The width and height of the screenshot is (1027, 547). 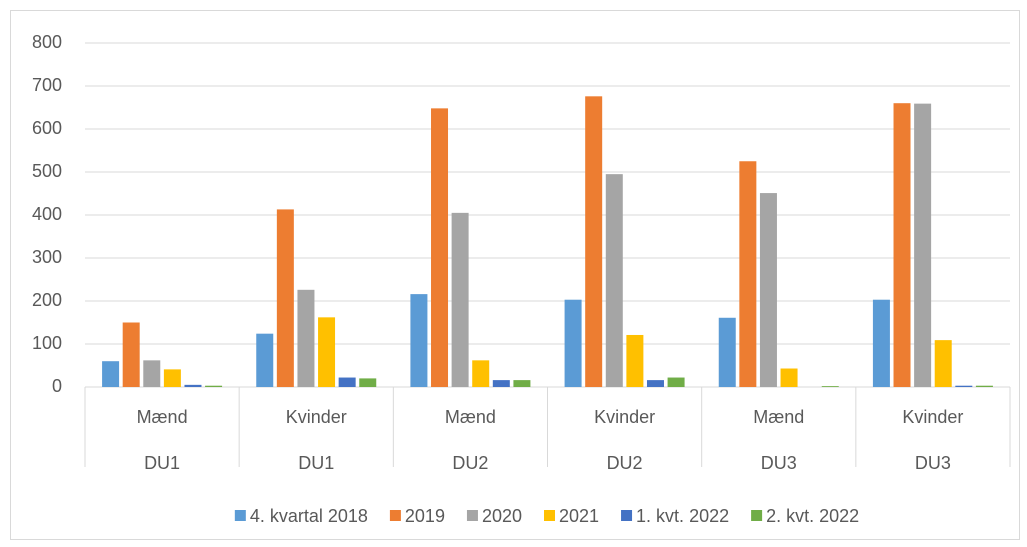 What do you see at coordinates (47, 214) in the screenshot?
I see `y-tick-label: 400` at bounding box center [47, 214].